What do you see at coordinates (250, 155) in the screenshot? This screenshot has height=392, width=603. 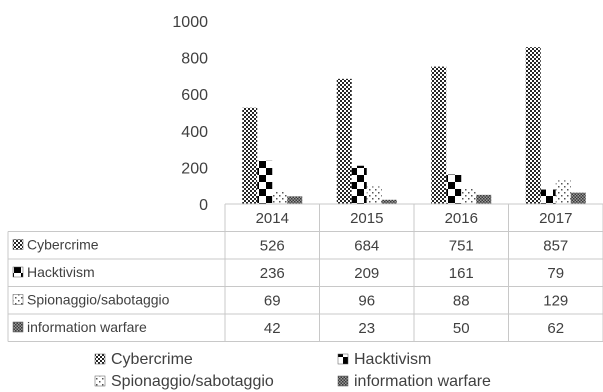 I see `bar-2014-cybercrime` at bounding box center [250, 155].